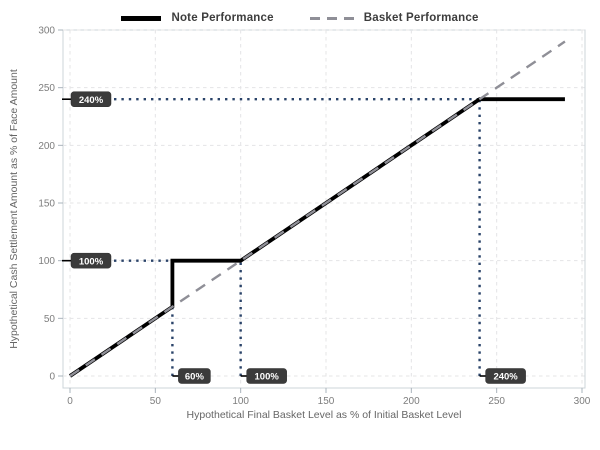 The height and width of the screenshot is (450, 600). What do you see at coordinates (46, 88) in the screenshot?
I see `y-tick-label: 250` at bounding box center [46, 88].